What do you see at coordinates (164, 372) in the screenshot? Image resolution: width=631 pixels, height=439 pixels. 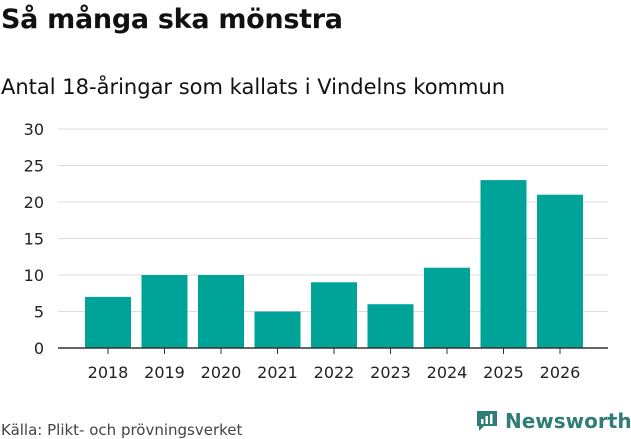 I see `x-tick-label: 2019` at bounding box center [164, 372].